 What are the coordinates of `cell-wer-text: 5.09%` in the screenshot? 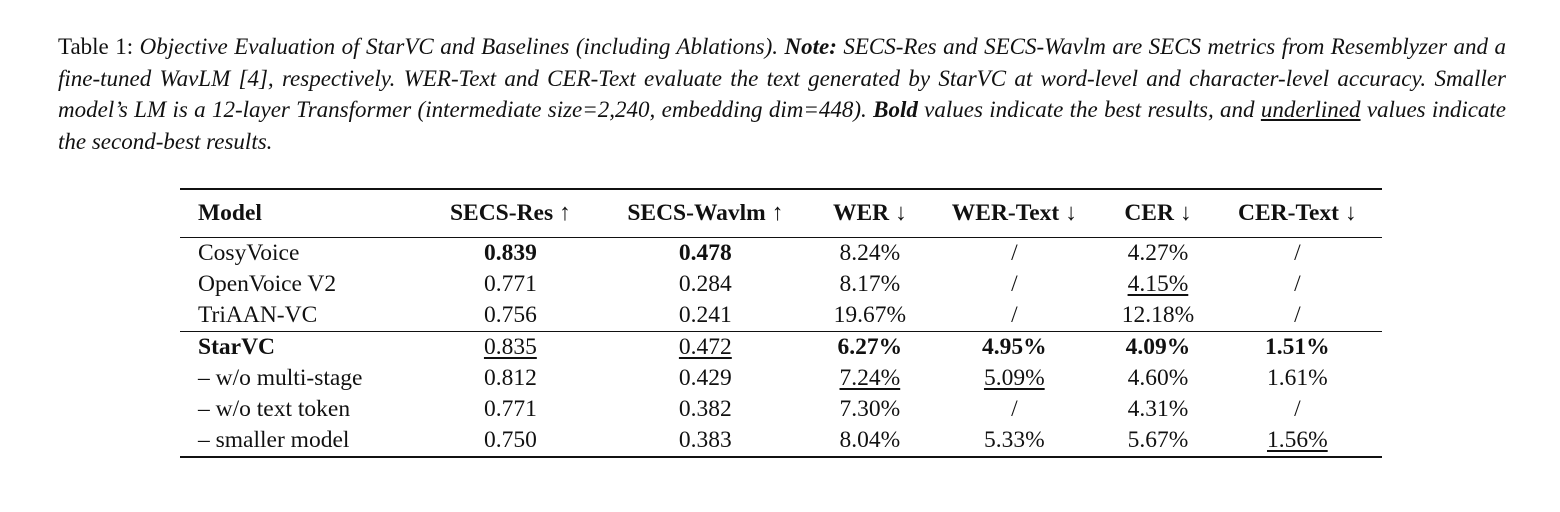 It's located at (1014, 378).